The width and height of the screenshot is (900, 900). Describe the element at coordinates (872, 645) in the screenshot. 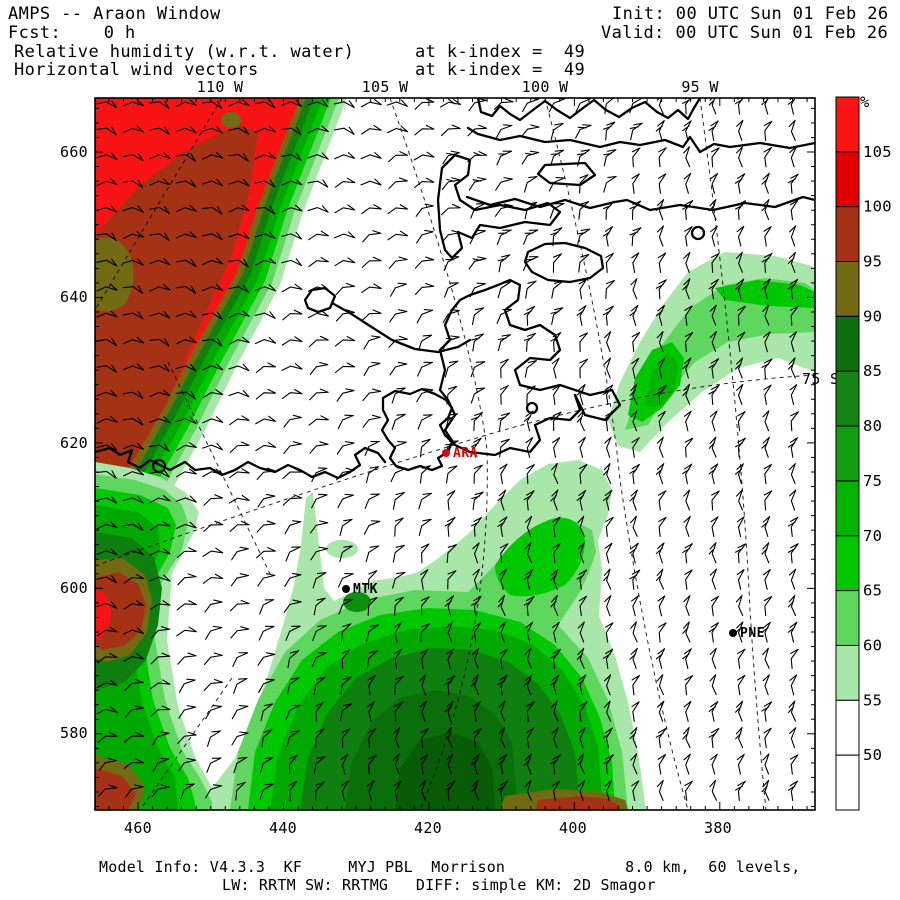

I see `colorbar-tick-label: 60` at that location.